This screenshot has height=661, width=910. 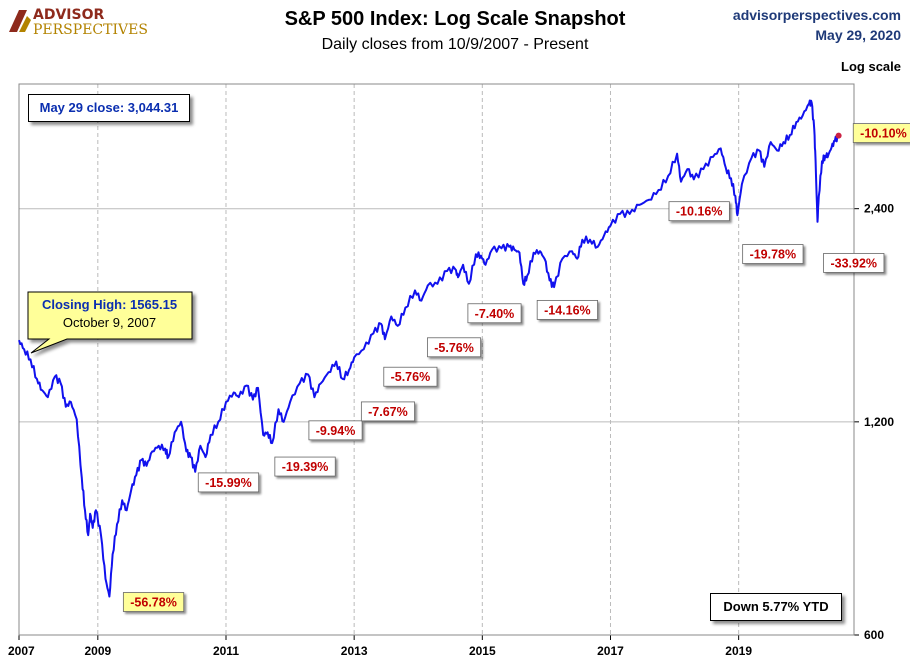 I want to click on logo-line1: ADVISOR, so click(x=69, y=15).